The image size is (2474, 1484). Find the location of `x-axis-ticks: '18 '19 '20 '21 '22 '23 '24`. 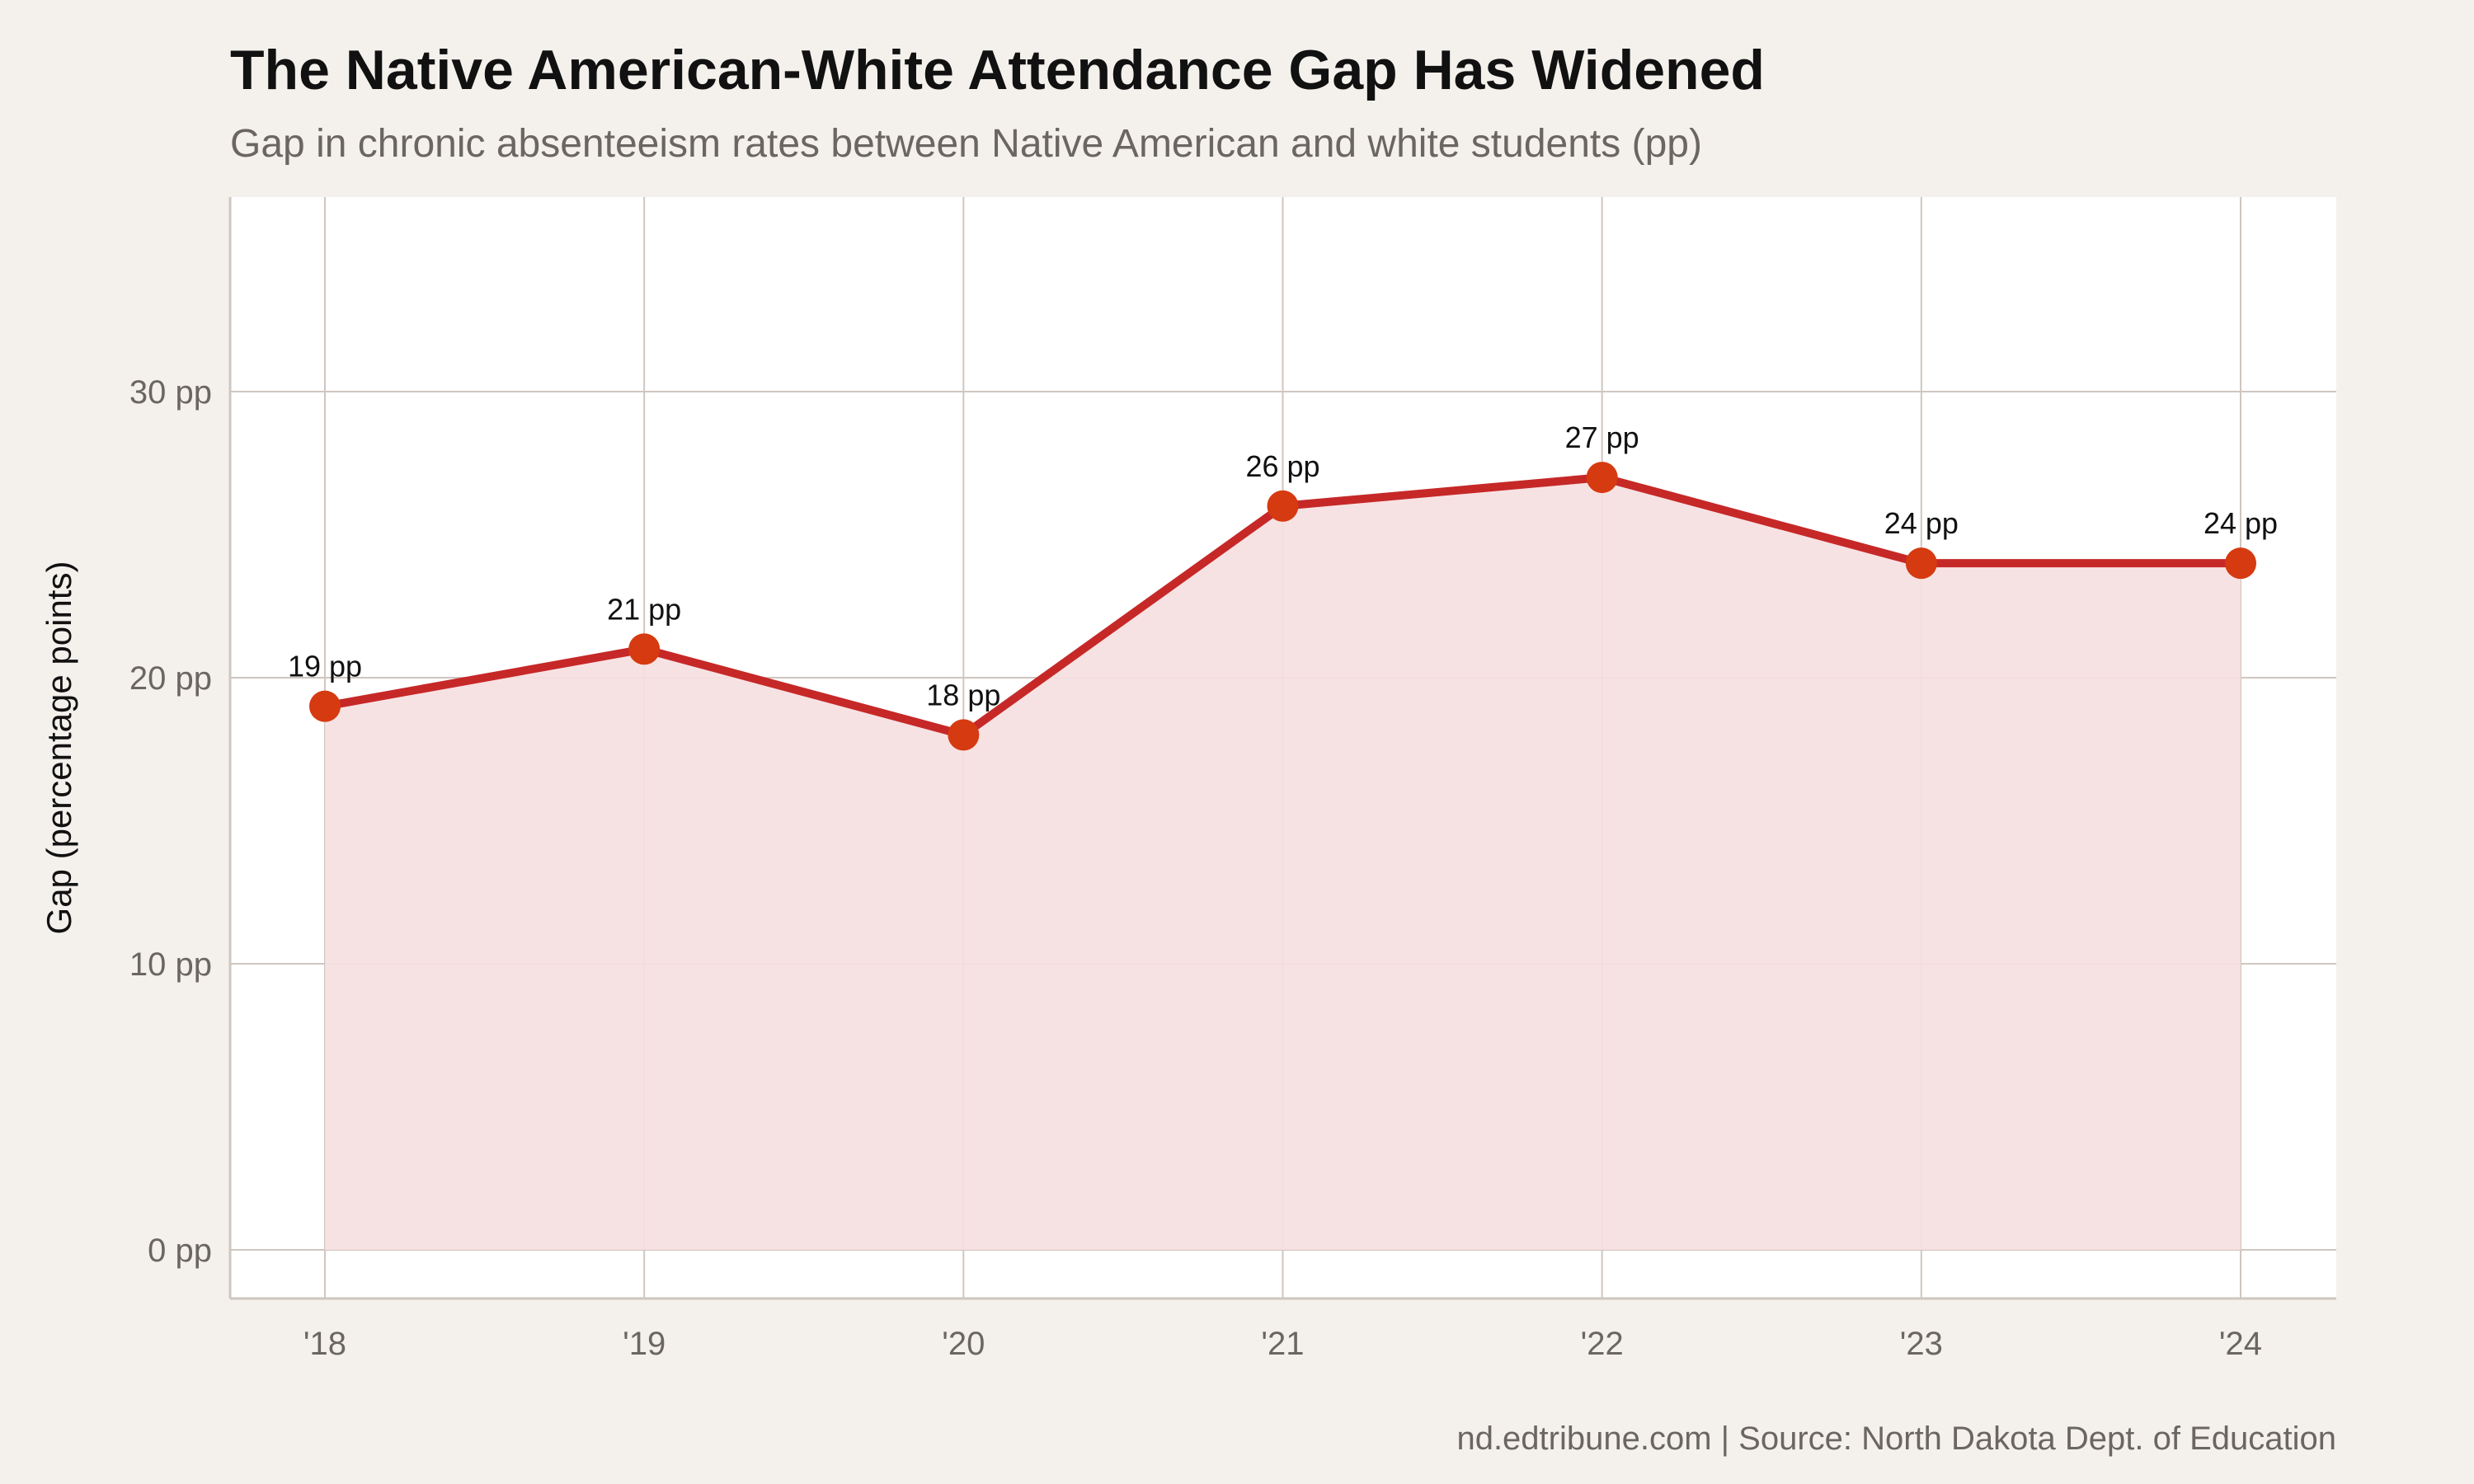

x-axis-ticks: '18 '19 '20 '21 '22 '23 '24 is located at coordinates (1282, 1344).